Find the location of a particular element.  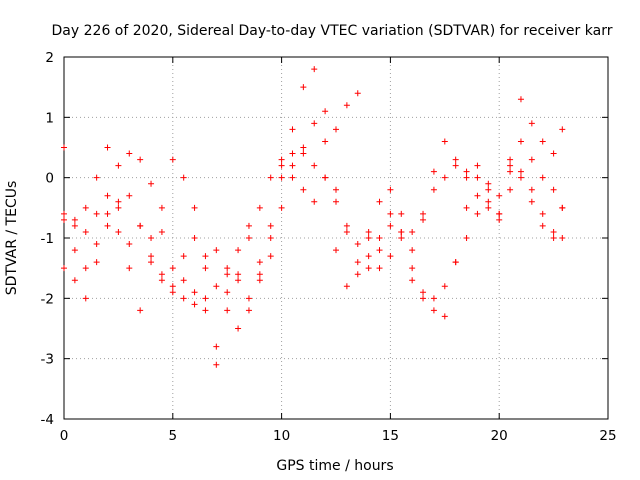

y-tick-label: -3 is located at coordinates (47, 360).